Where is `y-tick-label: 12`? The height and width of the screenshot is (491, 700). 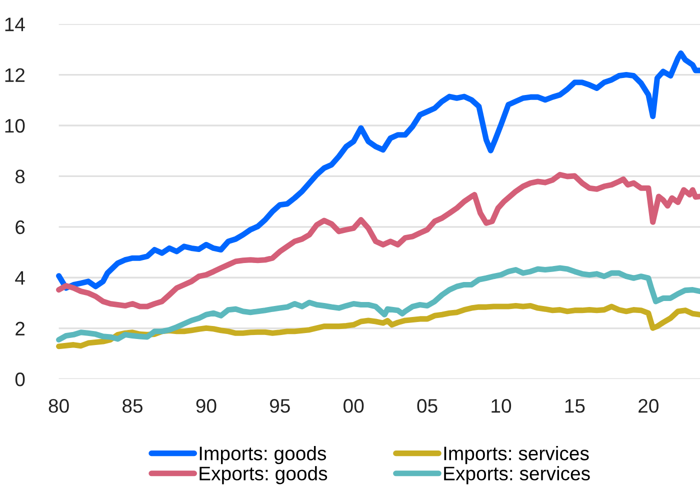 y-tick-label: 12 is located at coordinates (14, 75).